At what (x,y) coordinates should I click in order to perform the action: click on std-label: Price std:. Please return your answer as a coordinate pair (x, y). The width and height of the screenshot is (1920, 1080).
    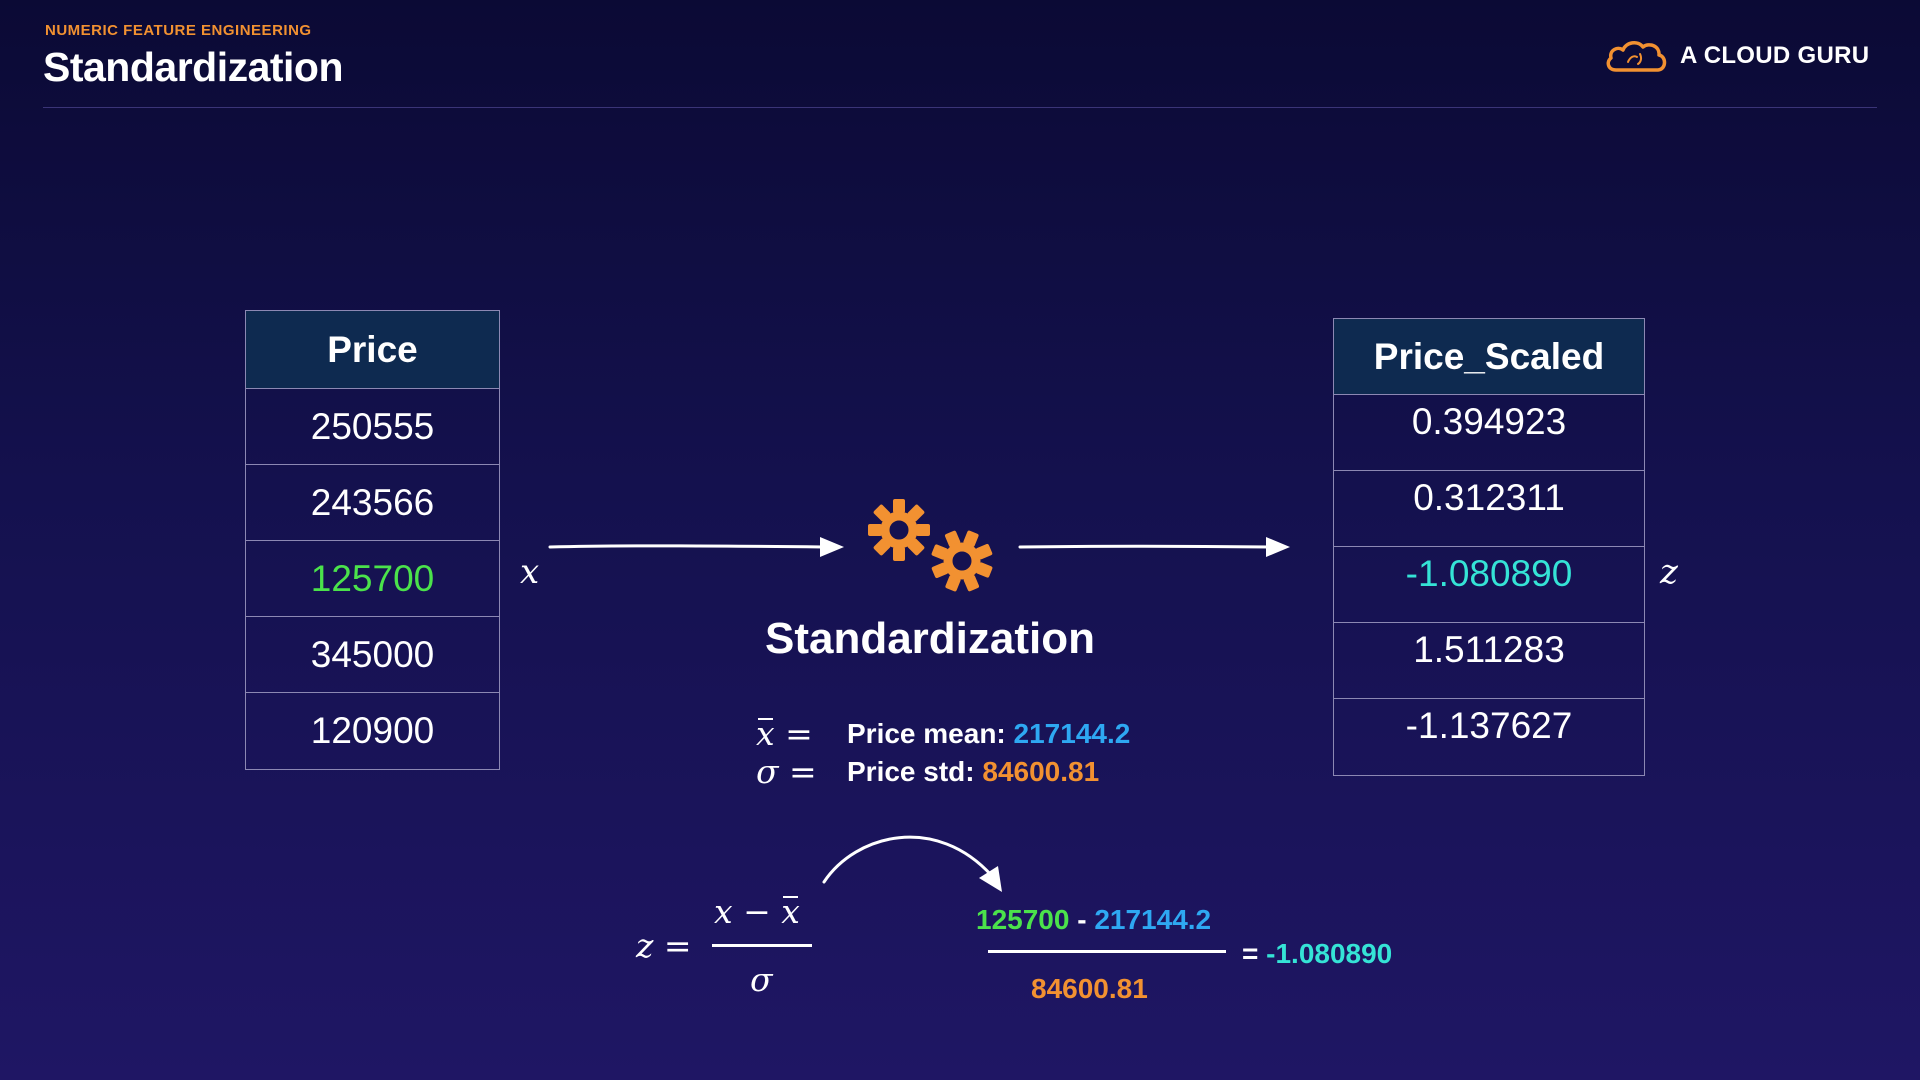
    Looking at the image, I should click on (911, 771).